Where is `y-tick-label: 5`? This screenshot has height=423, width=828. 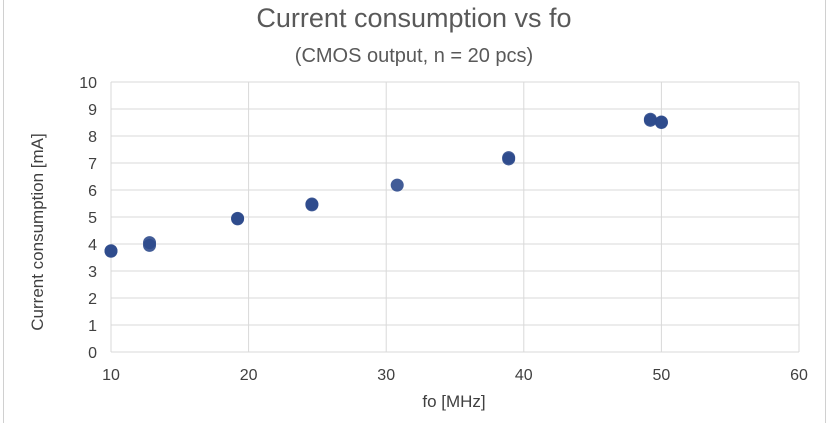
y-tick-label: 5 is located at coordinates (92, 218).